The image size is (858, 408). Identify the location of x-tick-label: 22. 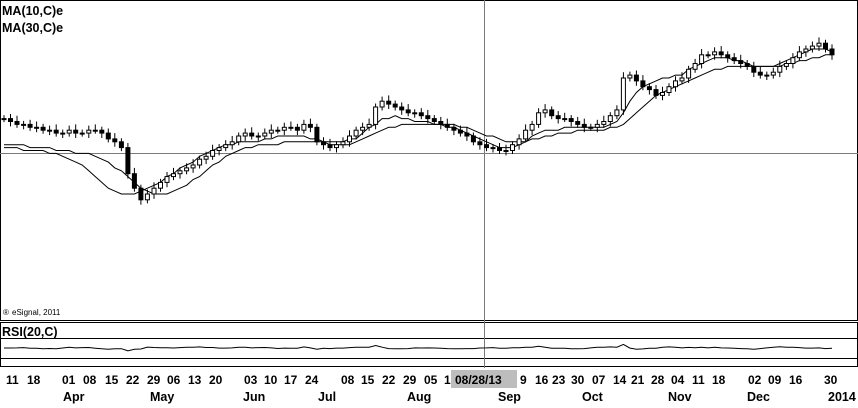
(389, 380).